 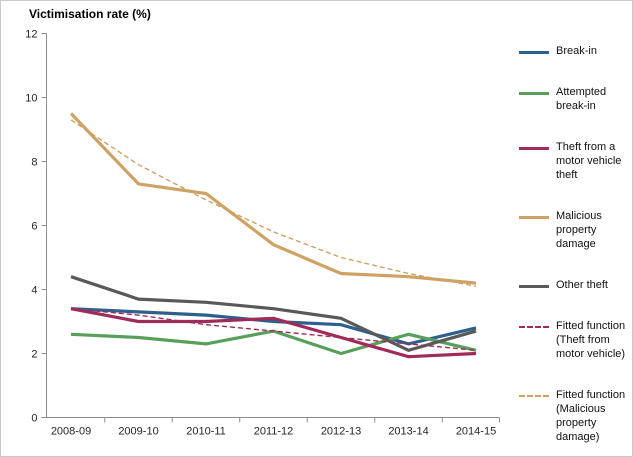 I want to click on legend-label: Theft from a motor vehicle theft, so click(x=589, y=160).